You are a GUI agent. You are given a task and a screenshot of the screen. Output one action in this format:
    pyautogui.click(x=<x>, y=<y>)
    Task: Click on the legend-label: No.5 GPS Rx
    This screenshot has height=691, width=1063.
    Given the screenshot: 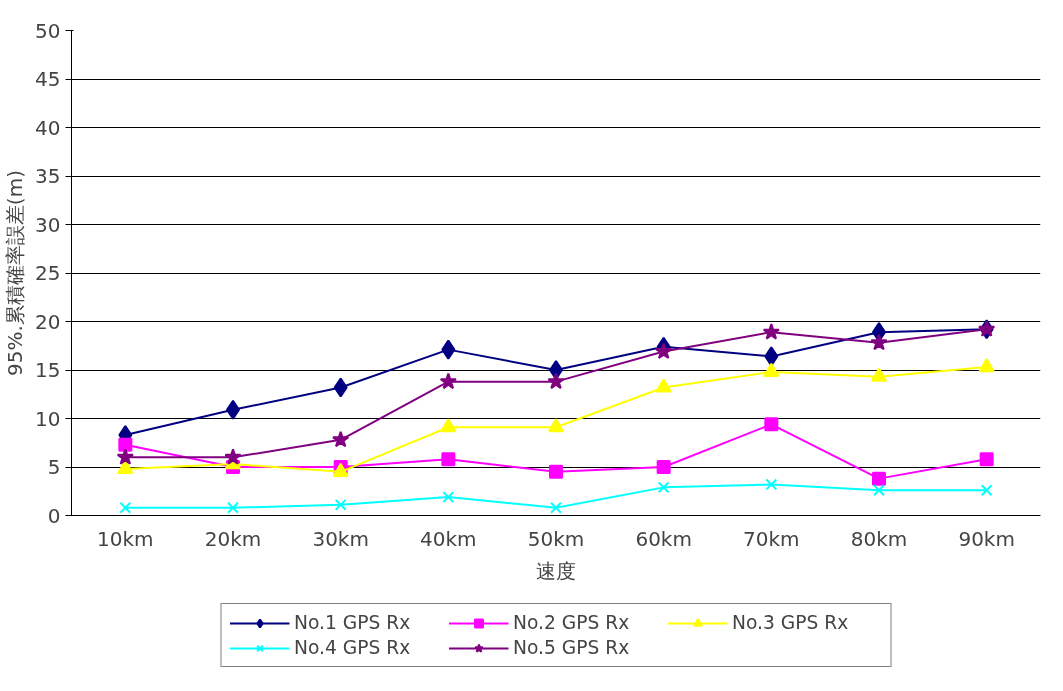 What is the action you would take?
    pyautogui.click(x=572, y=647)
    